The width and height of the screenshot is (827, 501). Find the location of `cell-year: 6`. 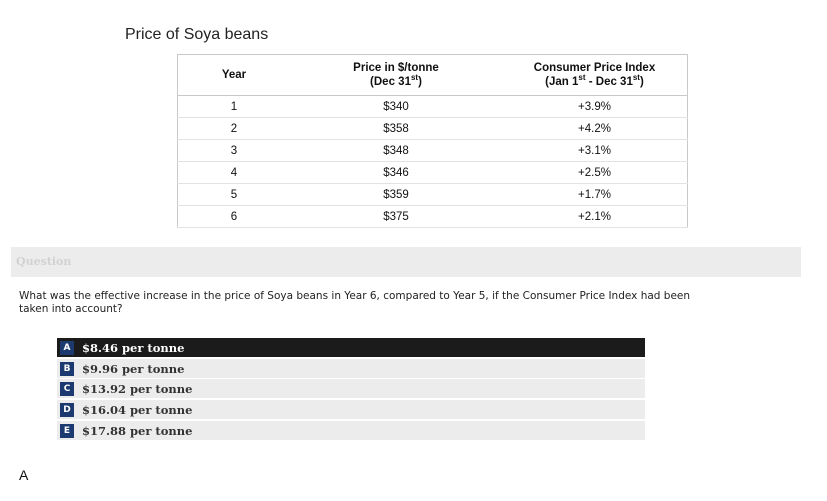

cell-year: 6 is located at coordinates (234, 216).